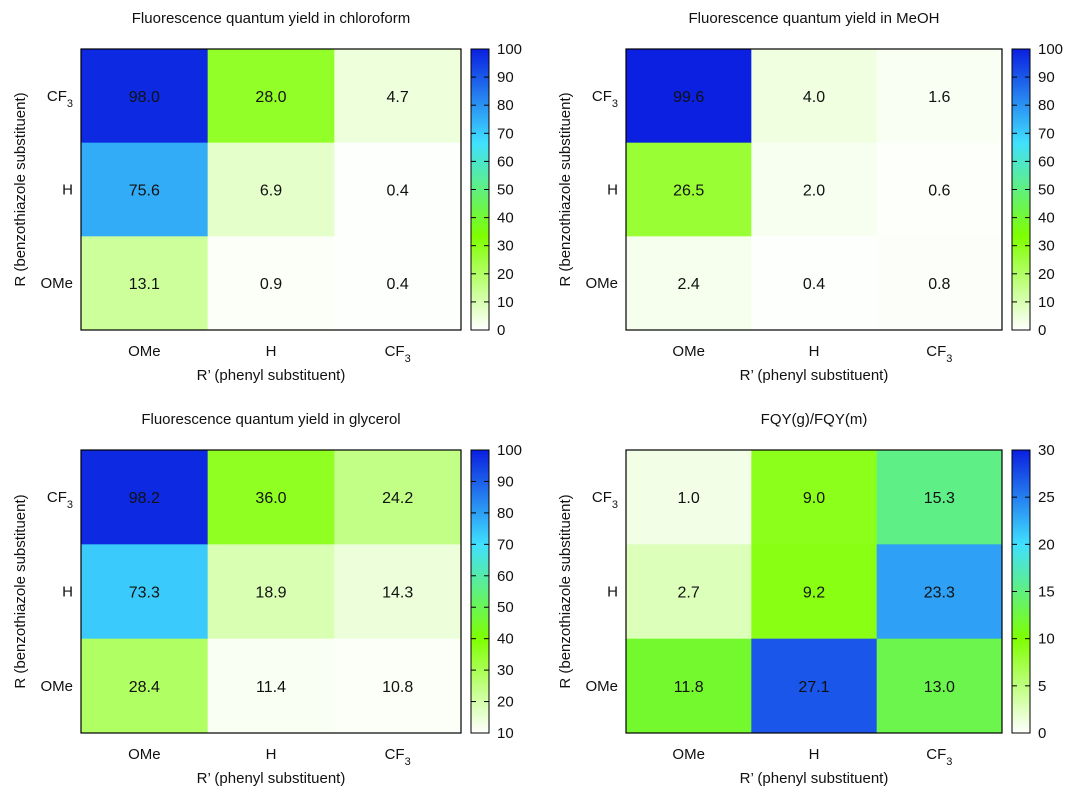 Image resolution: width=1075 pixels, height=787 pixels. Describe the element at coordinates (605, 500) in the screenshot. I see `y-tick-label: CF3` at that location.